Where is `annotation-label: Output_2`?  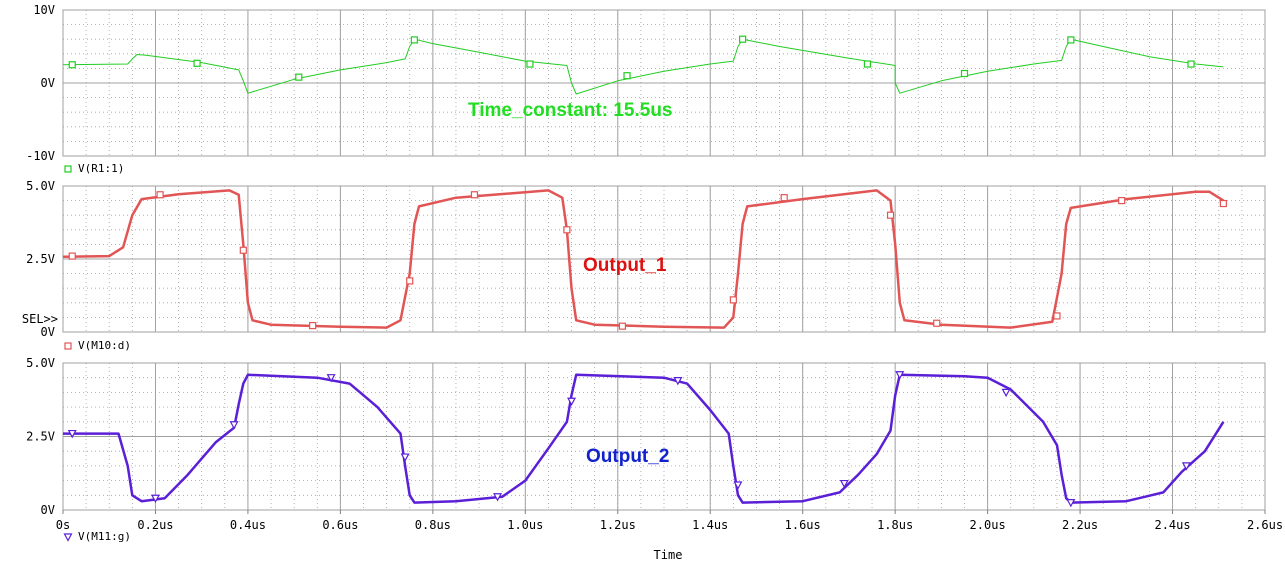 annotation-label: Output_2 is located at coordinates (627, 456).